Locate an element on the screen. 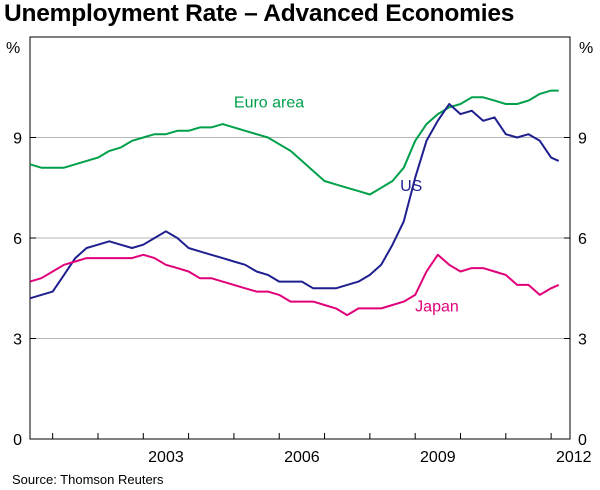 The width and height of the screenshot is (600, 490). series-label-japan: Japan is located at coordinates (437, 307).